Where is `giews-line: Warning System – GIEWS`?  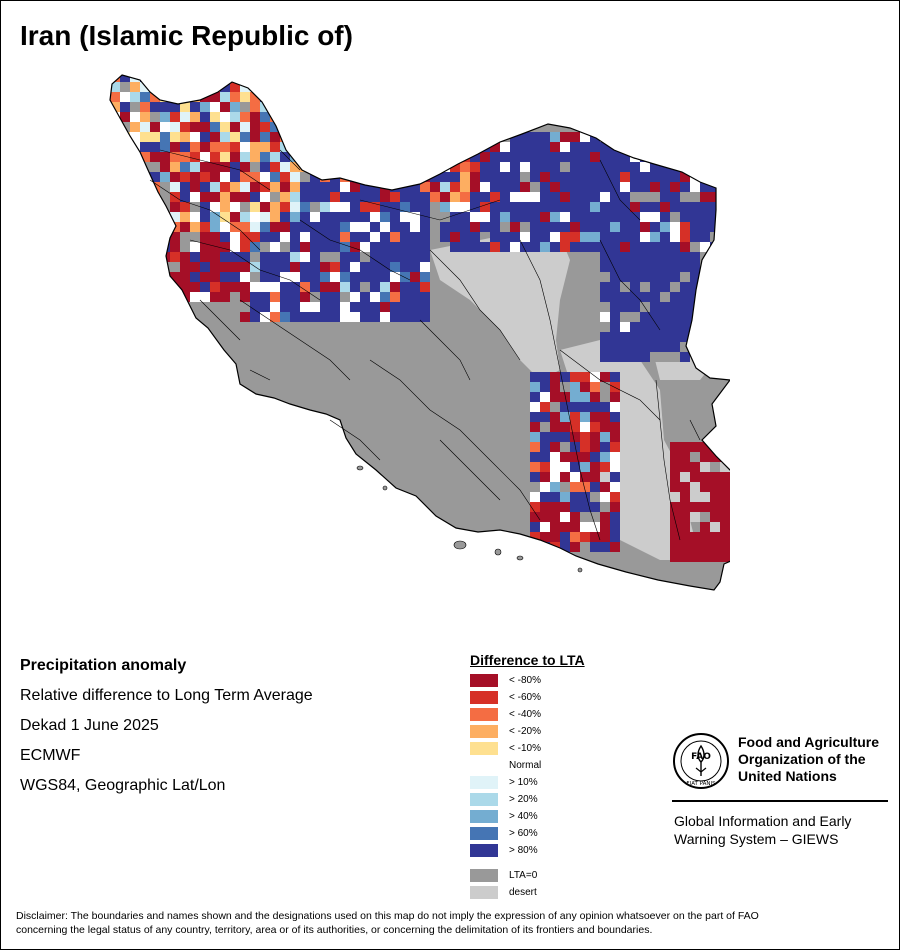
giews-line: Warning System – GIEWS is located at coordinates (756, 839).